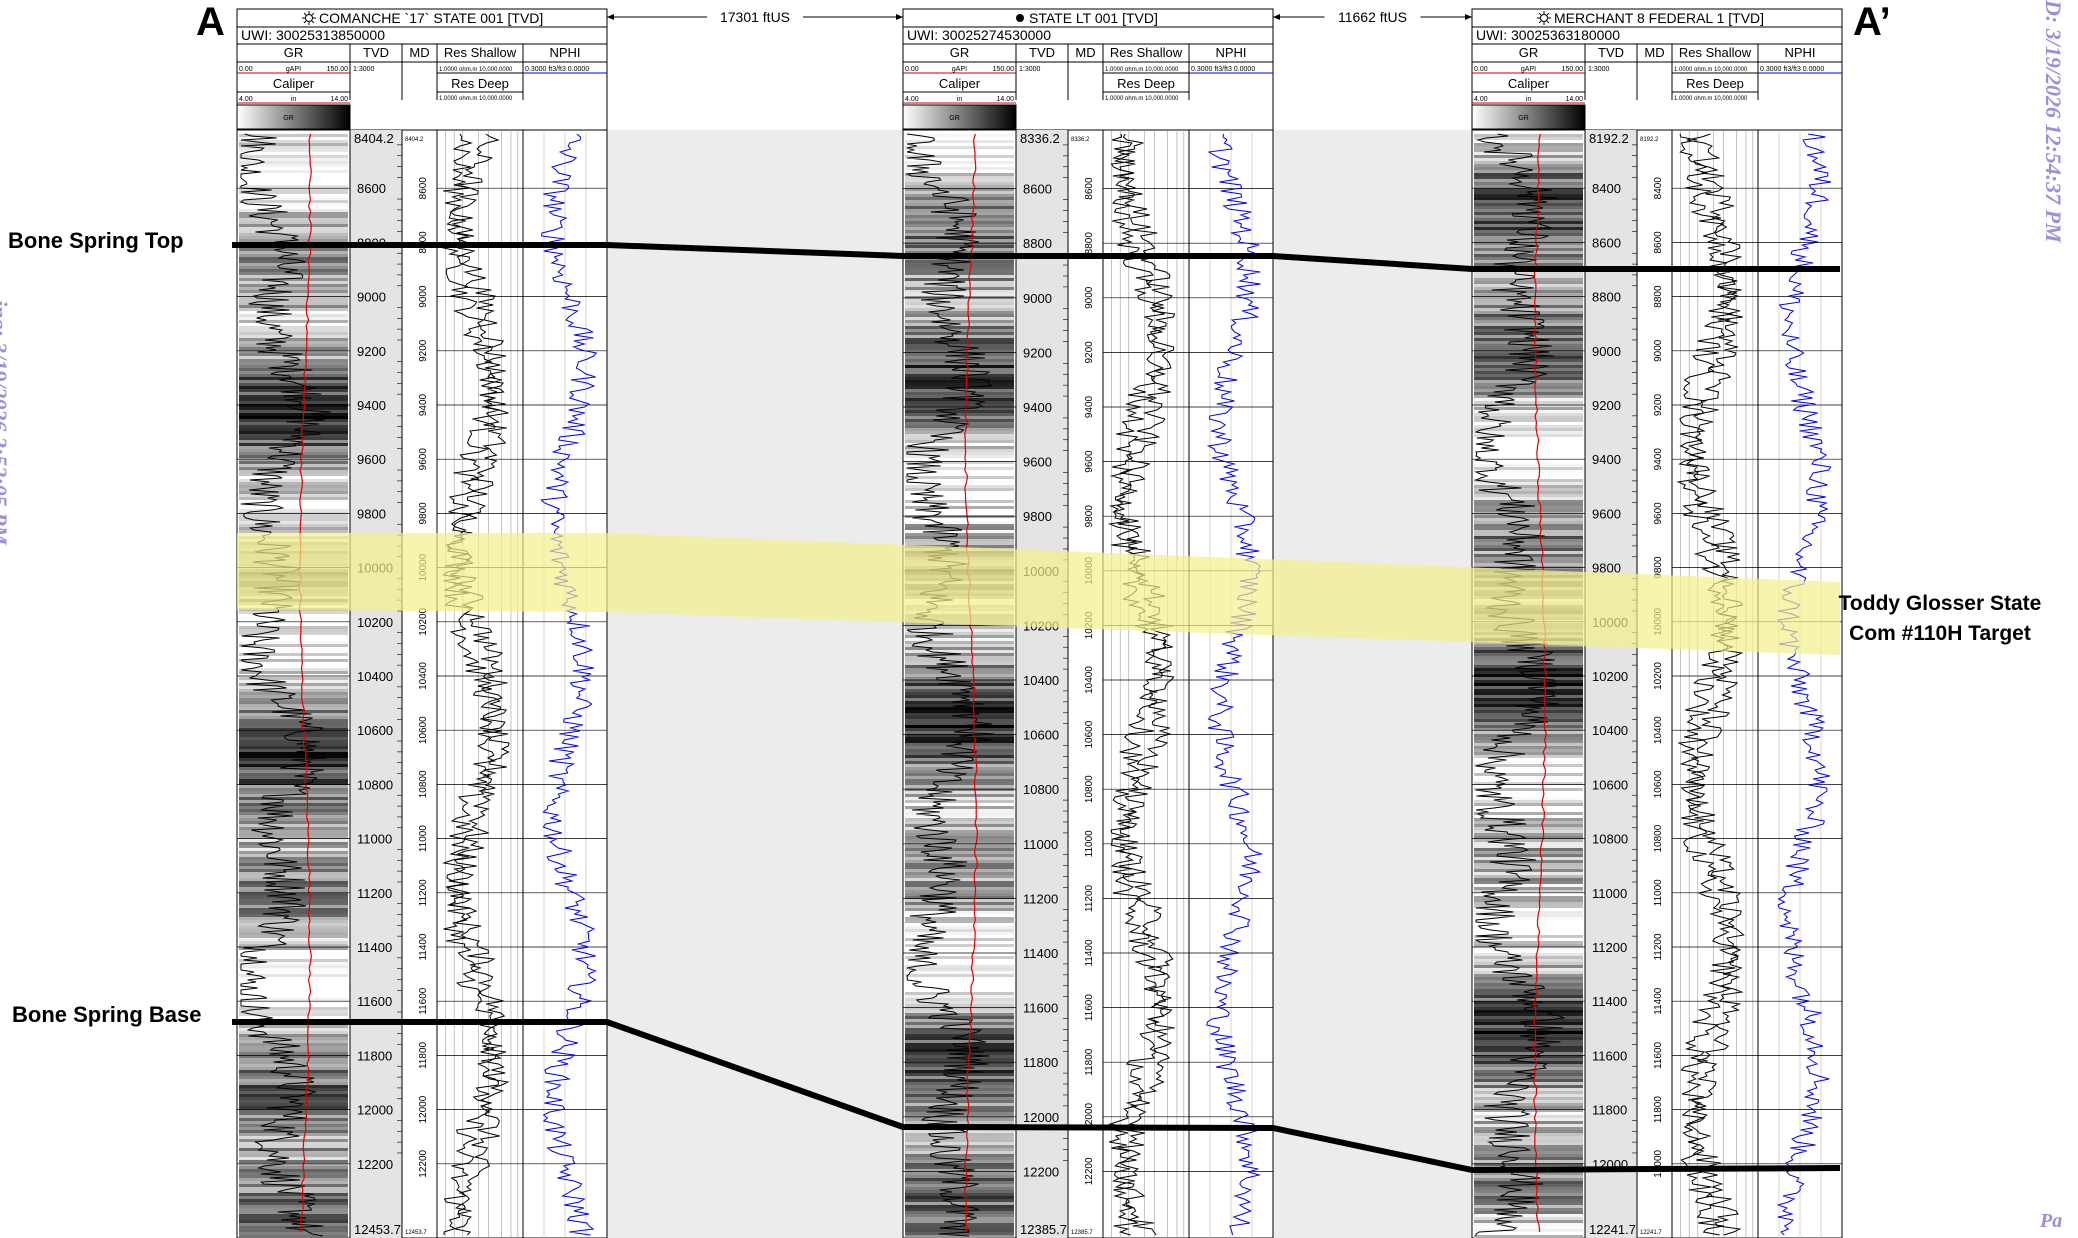  Describe the element at coordinates (107, 1014) in the screenshot. I see `bone-spring-base-label: Bone Spring Base` at that location.